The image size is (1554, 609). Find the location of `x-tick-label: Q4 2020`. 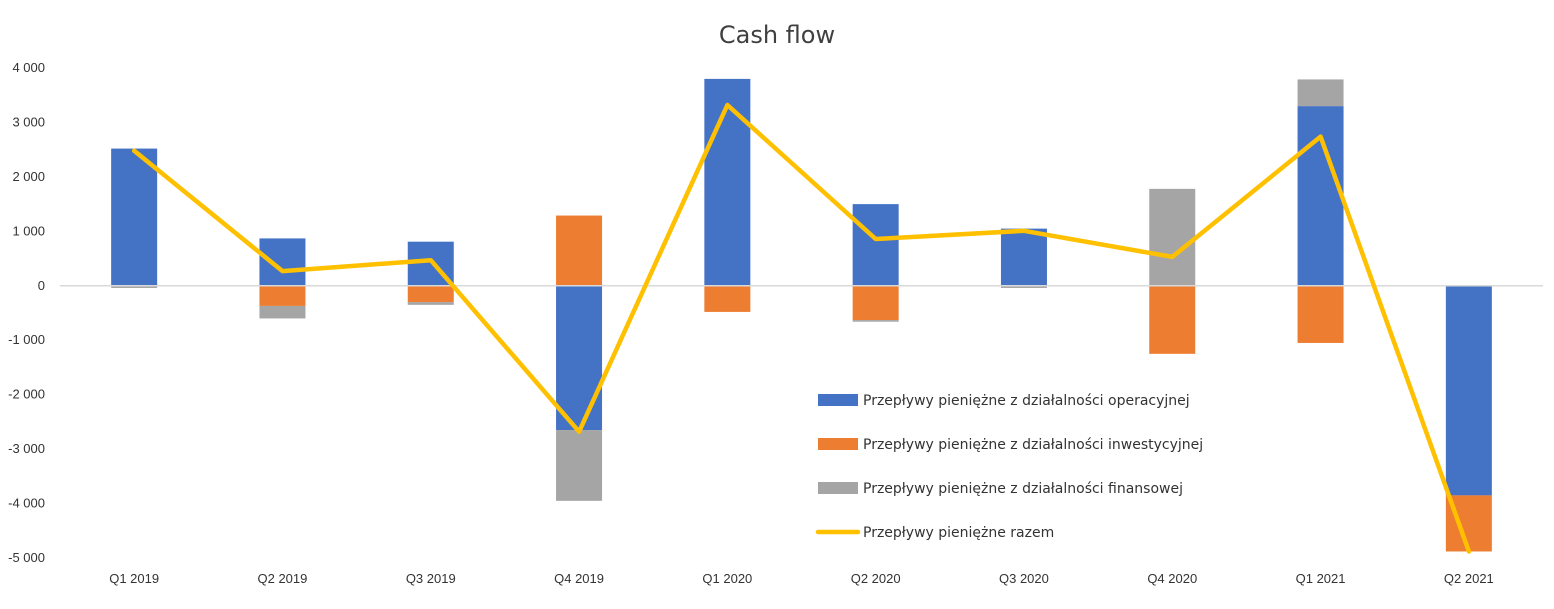

x-tick-label: Q4 2020 is located at coordinates (1172, 578).